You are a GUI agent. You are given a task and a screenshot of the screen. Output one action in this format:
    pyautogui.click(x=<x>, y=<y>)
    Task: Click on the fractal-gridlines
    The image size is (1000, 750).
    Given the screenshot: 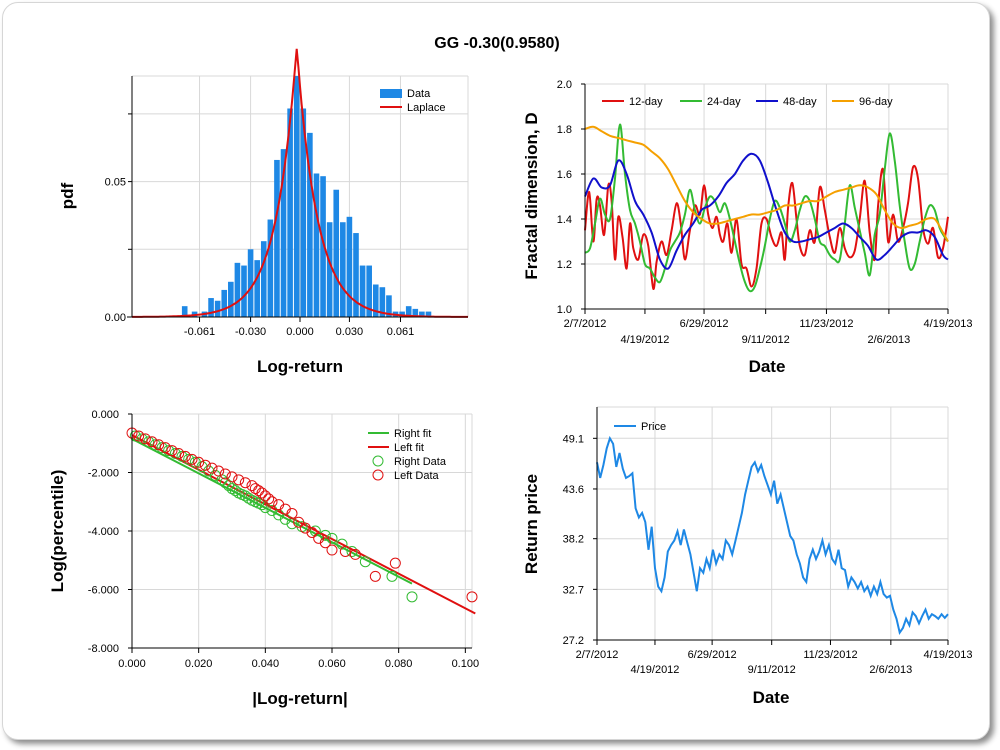 What is the action you would take?
    pyautogui.click(x=766, y=196)
    